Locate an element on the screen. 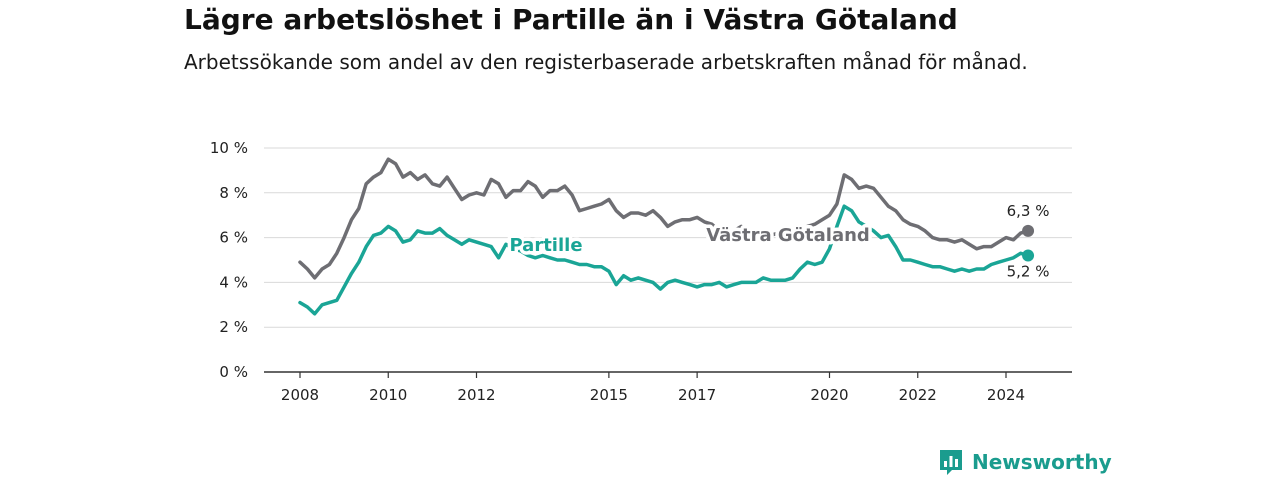  newsworthy-logo: Newsworthy is located at coordinates (1025, 462).